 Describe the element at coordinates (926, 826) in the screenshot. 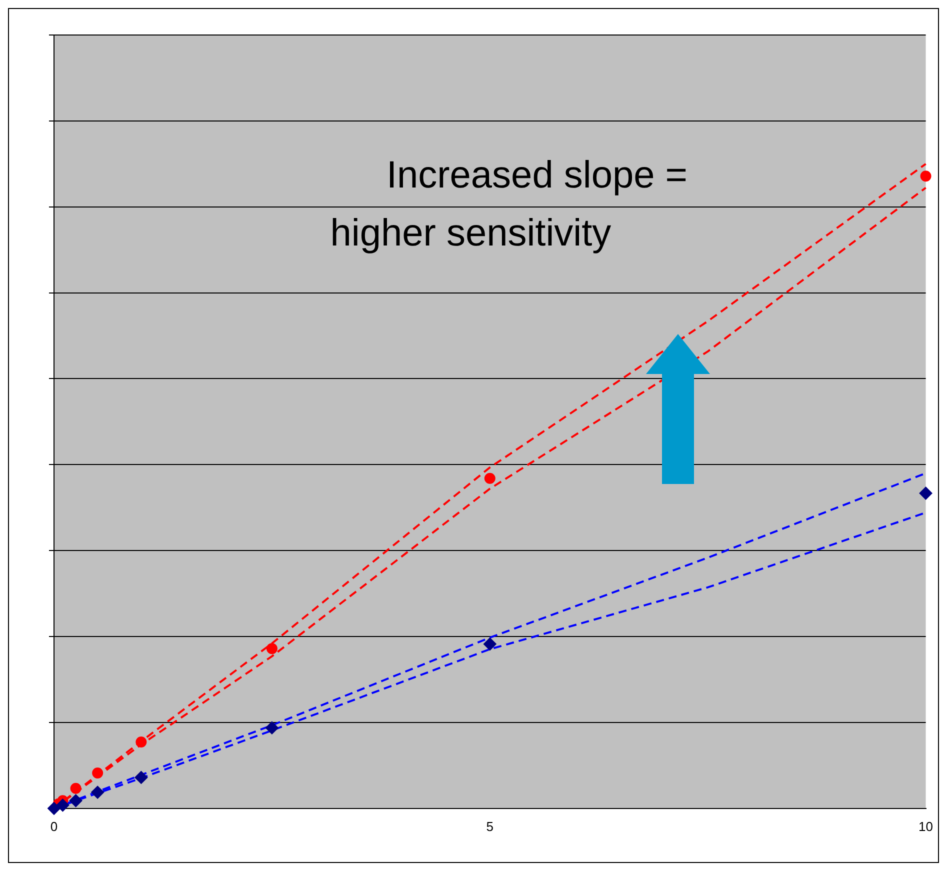

I see `x-tick-label: 10` at that location.